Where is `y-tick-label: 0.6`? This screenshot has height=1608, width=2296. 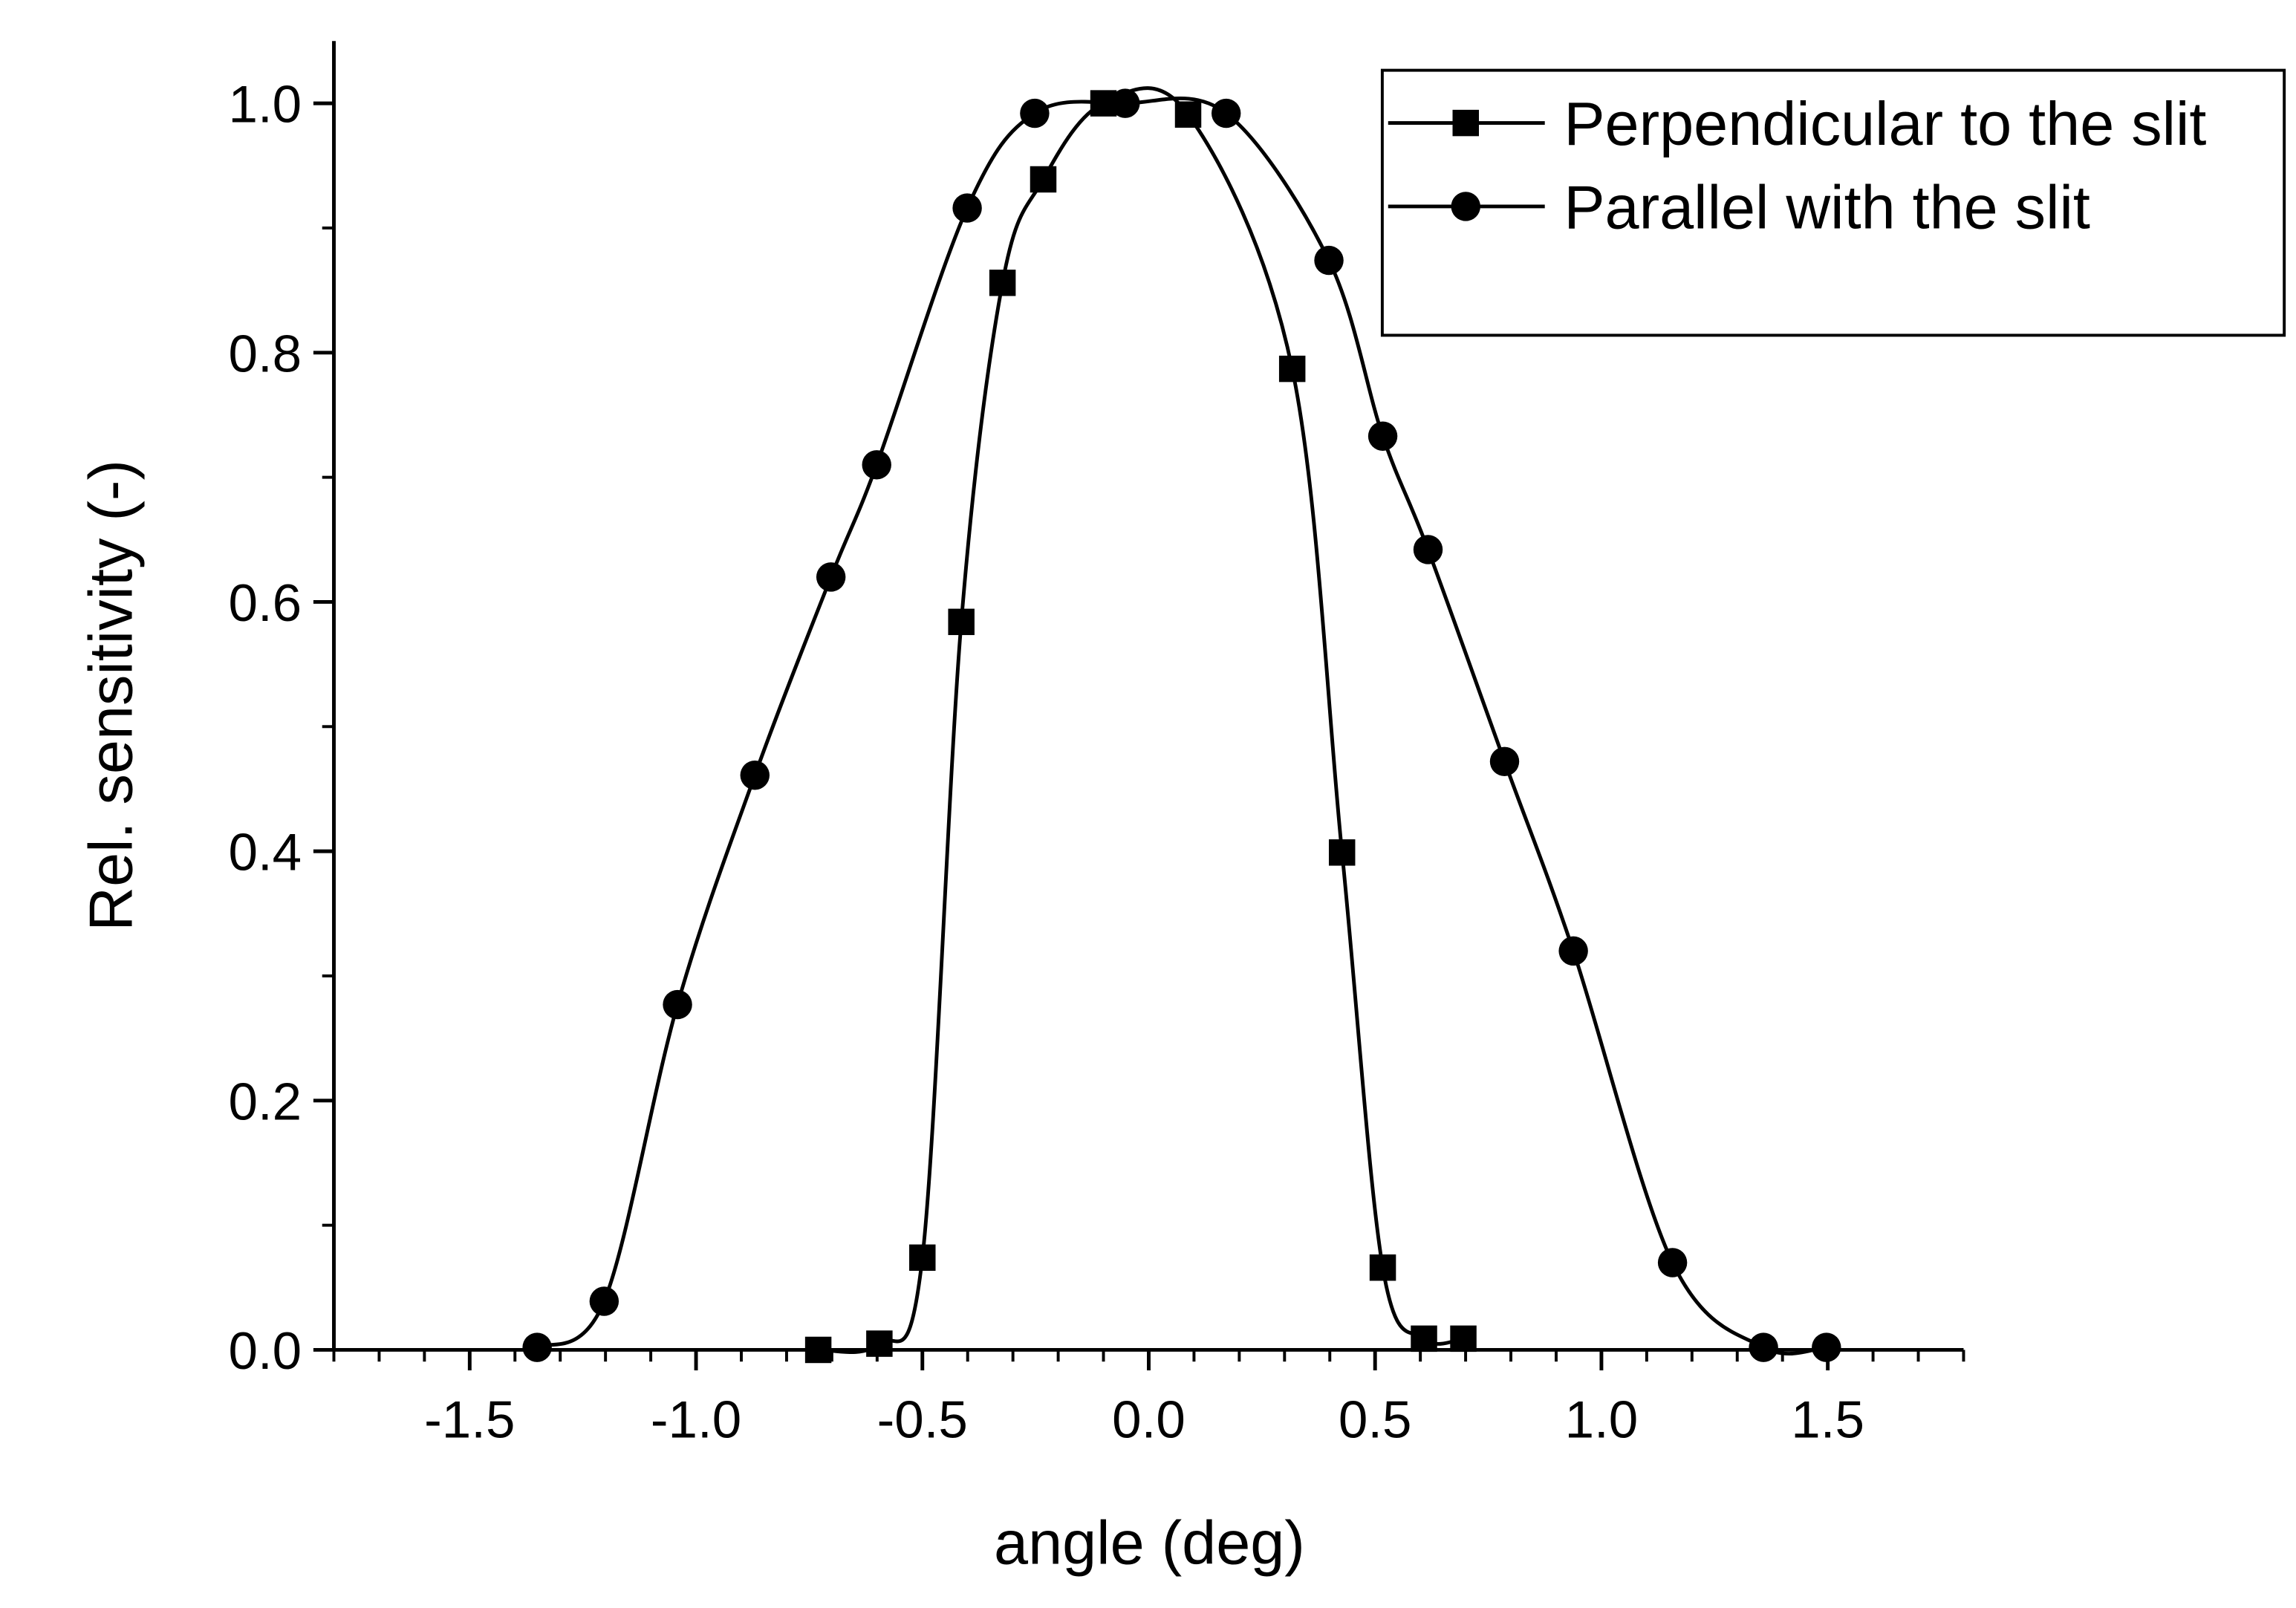
y-tick-label: 0.6 is located at coordinates (265, 603).